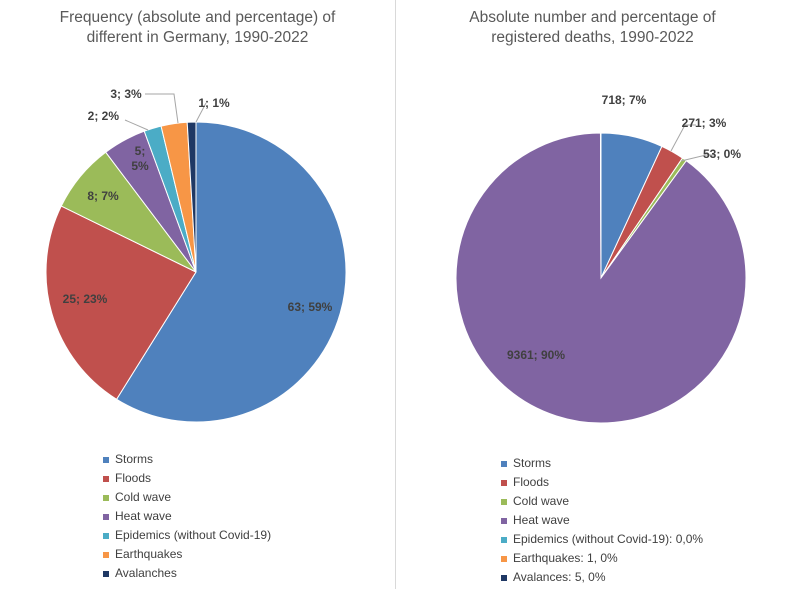 The width and height of the screenshot is (789, 589). I want to click on chart-title-line-1: Frequency (absolute and percentage) of, so click(197, 17).